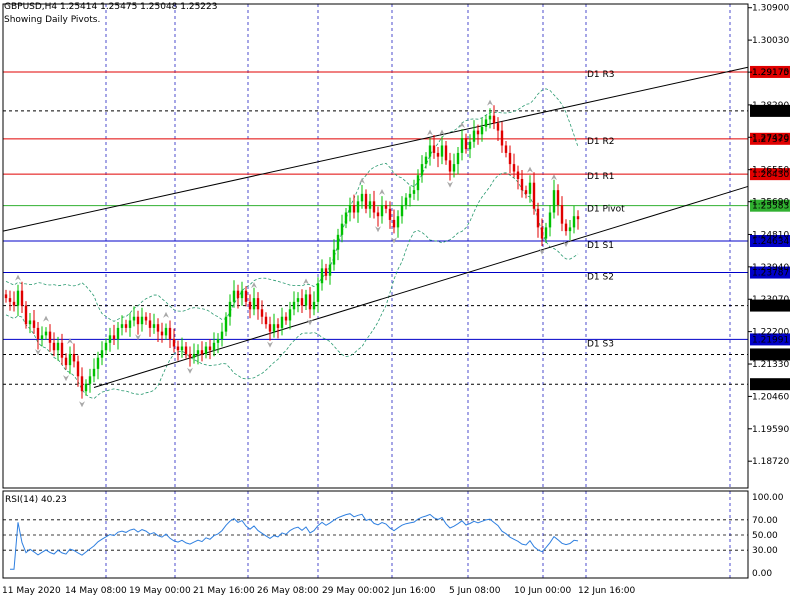 The height and width of the screenshot is (600, 800). What do you see at coordinates (765, 551) in the screenshot?
I see `rsi-axis-label: 30.00` at bounding box center [765, 551].